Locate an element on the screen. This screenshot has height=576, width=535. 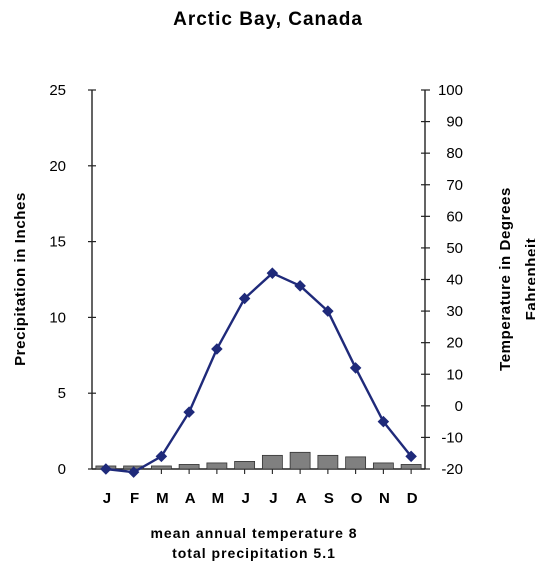
left-tick-label: 0 is located at coordinates (62, 469).